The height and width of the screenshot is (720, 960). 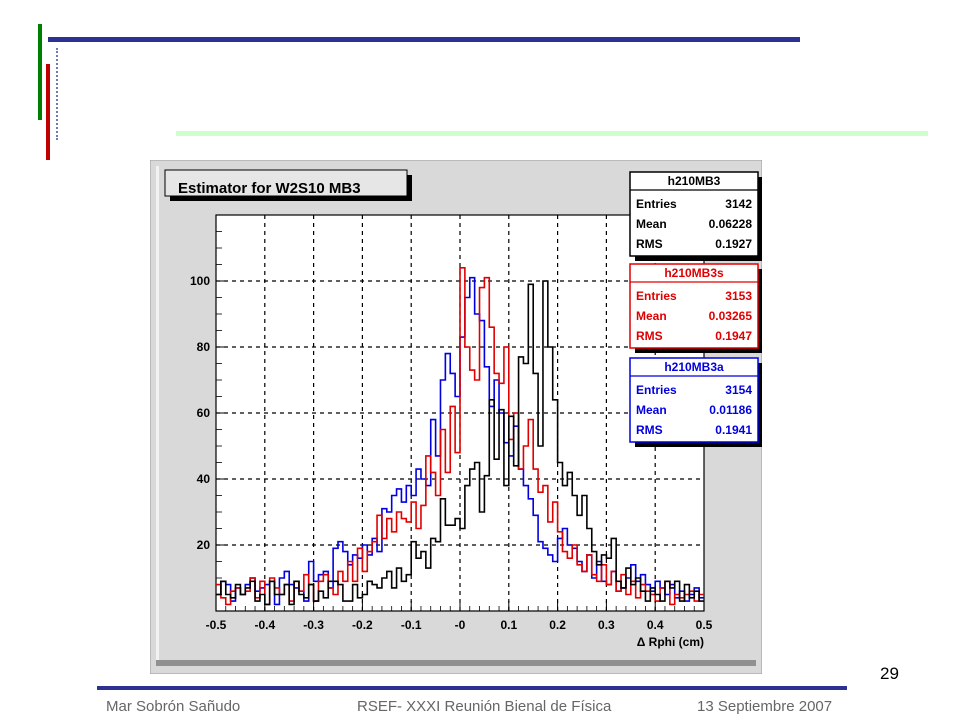 What do you see at coordinates (695, 402) in the screenshot?
I see `stats-box-h210MB3a: h210MB3a Entries 3154 Mean 0.01186 RMS 0.1941` at bounding box center [695, 402].